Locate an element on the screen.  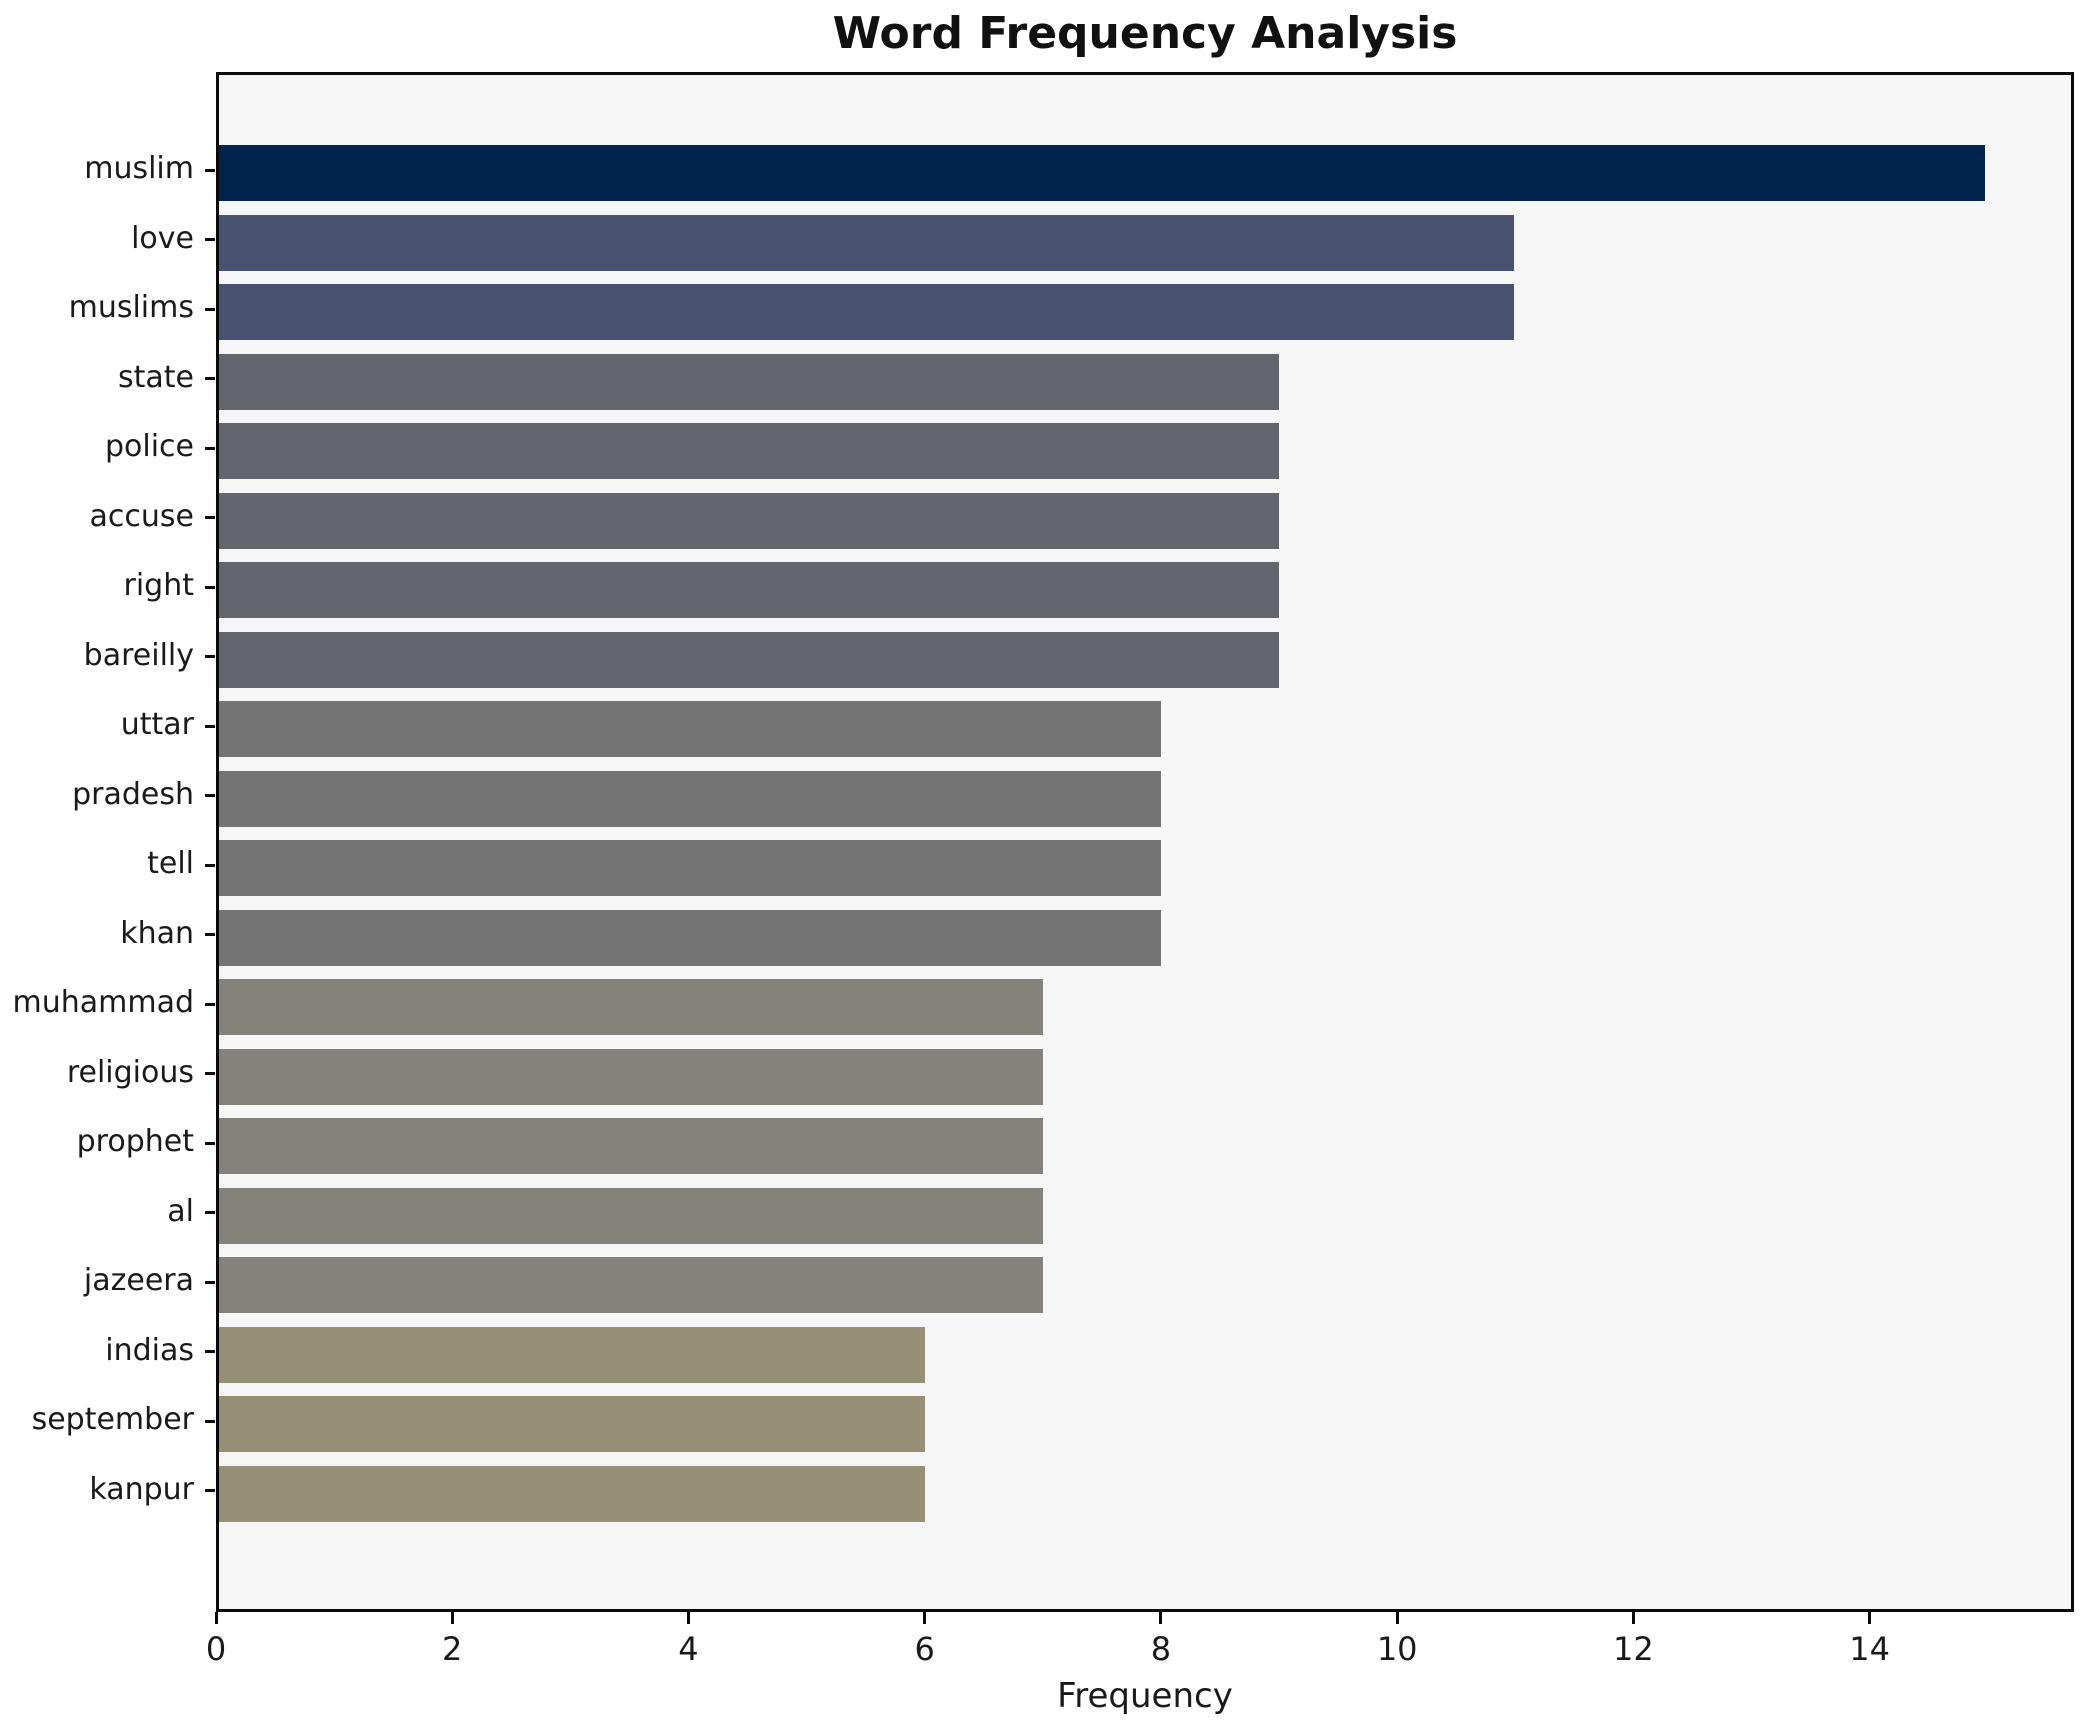
y-tick-label-muslim: muslim is located at coordinates (139, 168).